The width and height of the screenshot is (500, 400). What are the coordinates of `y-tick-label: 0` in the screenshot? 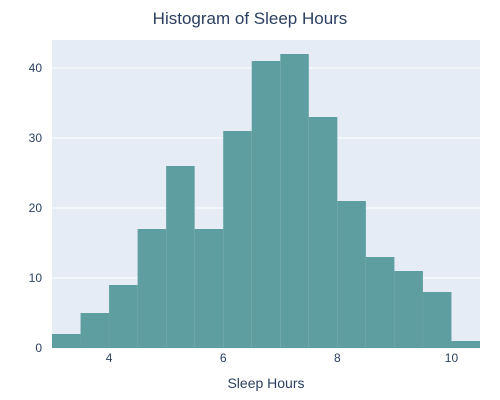 It's located at (38, 348).